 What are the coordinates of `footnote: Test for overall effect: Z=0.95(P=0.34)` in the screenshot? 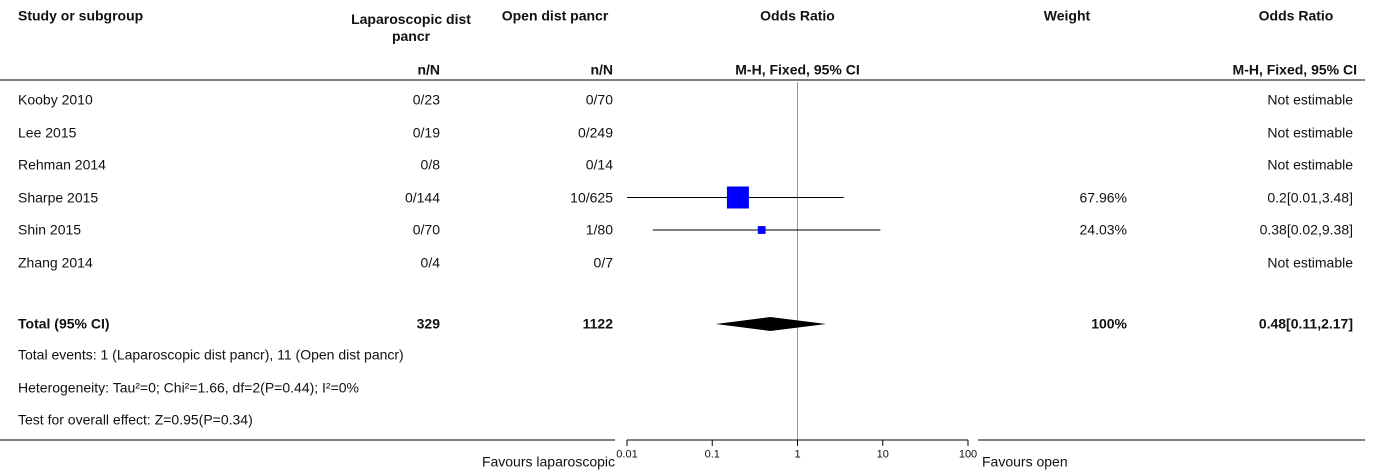 It's located at (135, 419).